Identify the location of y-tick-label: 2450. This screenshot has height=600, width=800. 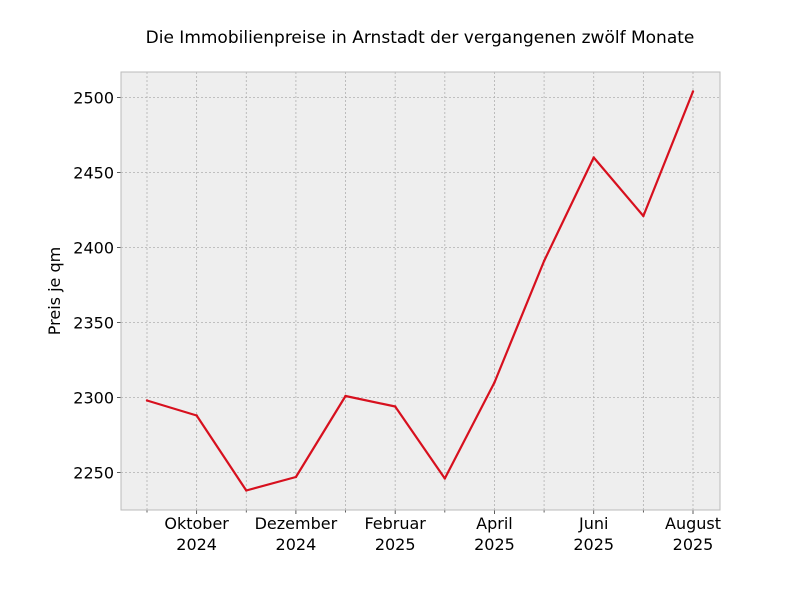
(93, 173).